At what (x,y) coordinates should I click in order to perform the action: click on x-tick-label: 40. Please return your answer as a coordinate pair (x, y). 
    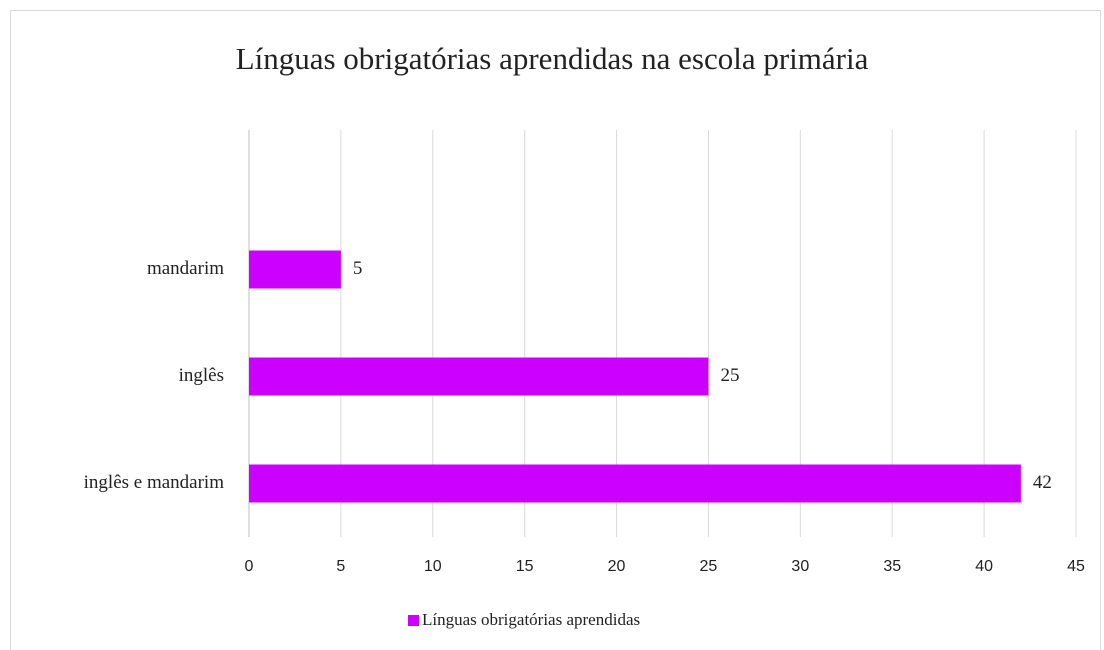
    Looking at the image, I should click on (984, 566).